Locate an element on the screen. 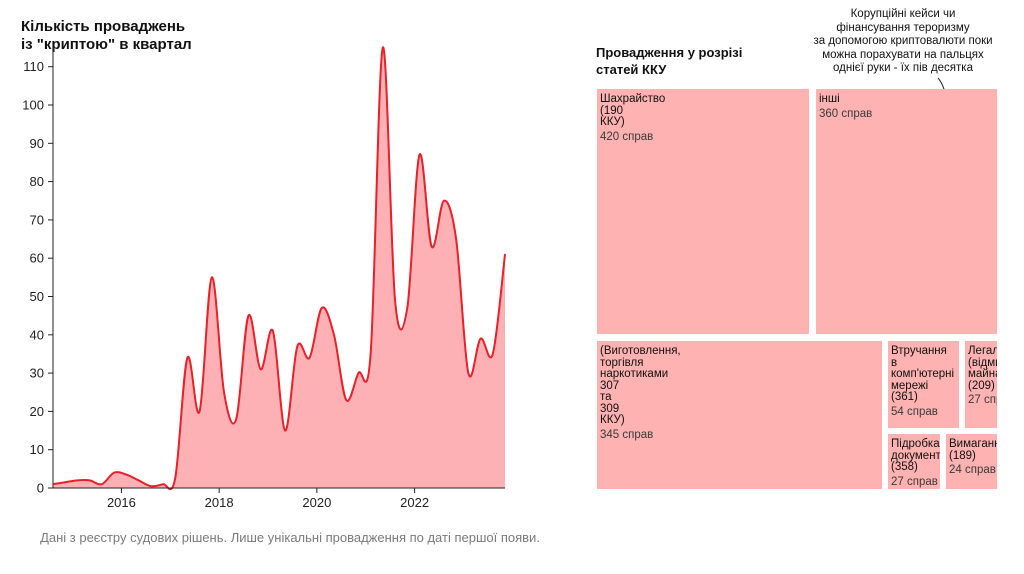 Image resolution: width=1024 pixels, height=574 pixels. annotation-line: фінансування тероризму is located at coordinates (903, 27).